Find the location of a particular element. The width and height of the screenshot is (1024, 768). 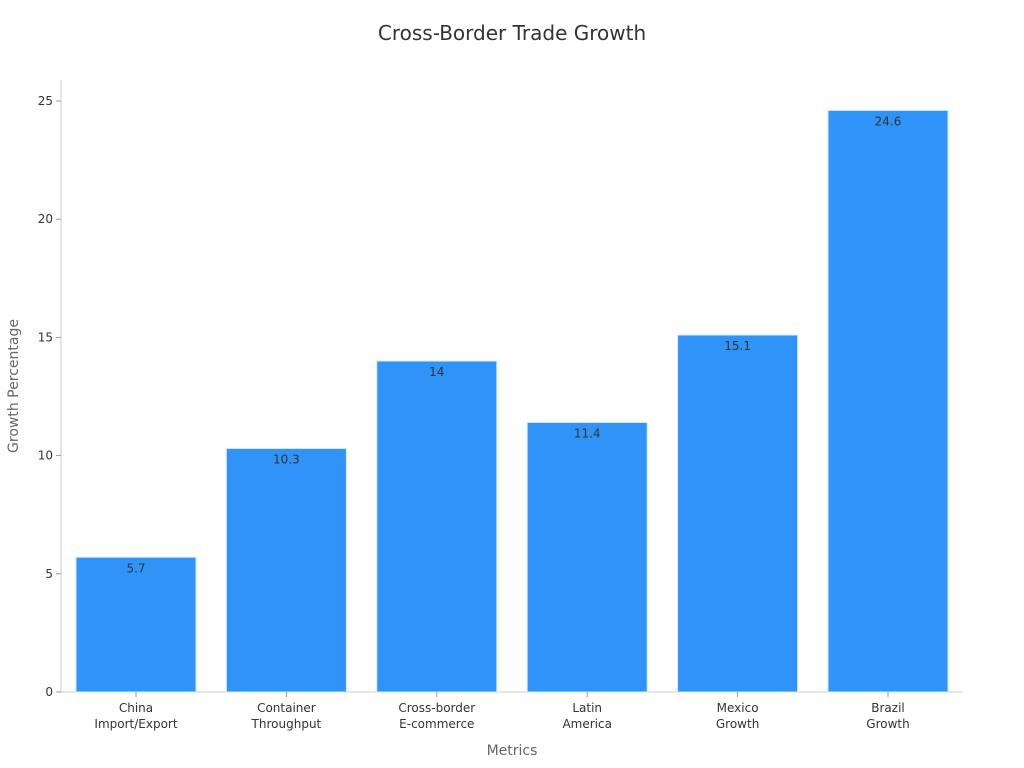

x-tick-label: Container is located at coordinates (286, 708).